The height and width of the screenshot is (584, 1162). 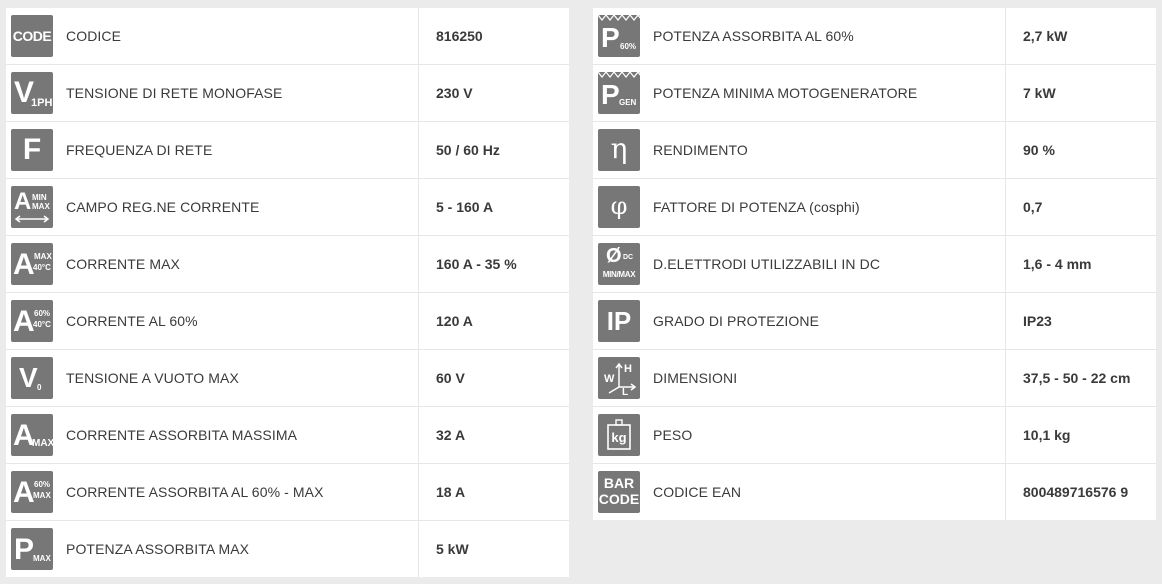 What do you see at coordinates (32, 150) in the screenshot?
I see `frequency-icon: F` at bounding box center [32, 150].